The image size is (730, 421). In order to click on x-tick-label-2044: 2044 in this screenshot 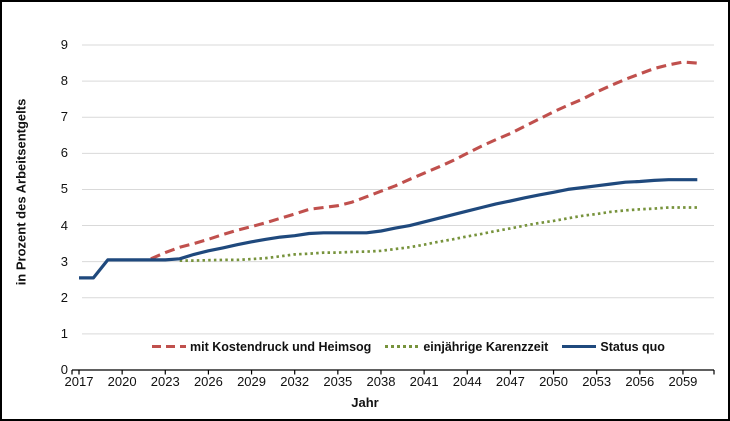, I will do `click(467, 381)`.